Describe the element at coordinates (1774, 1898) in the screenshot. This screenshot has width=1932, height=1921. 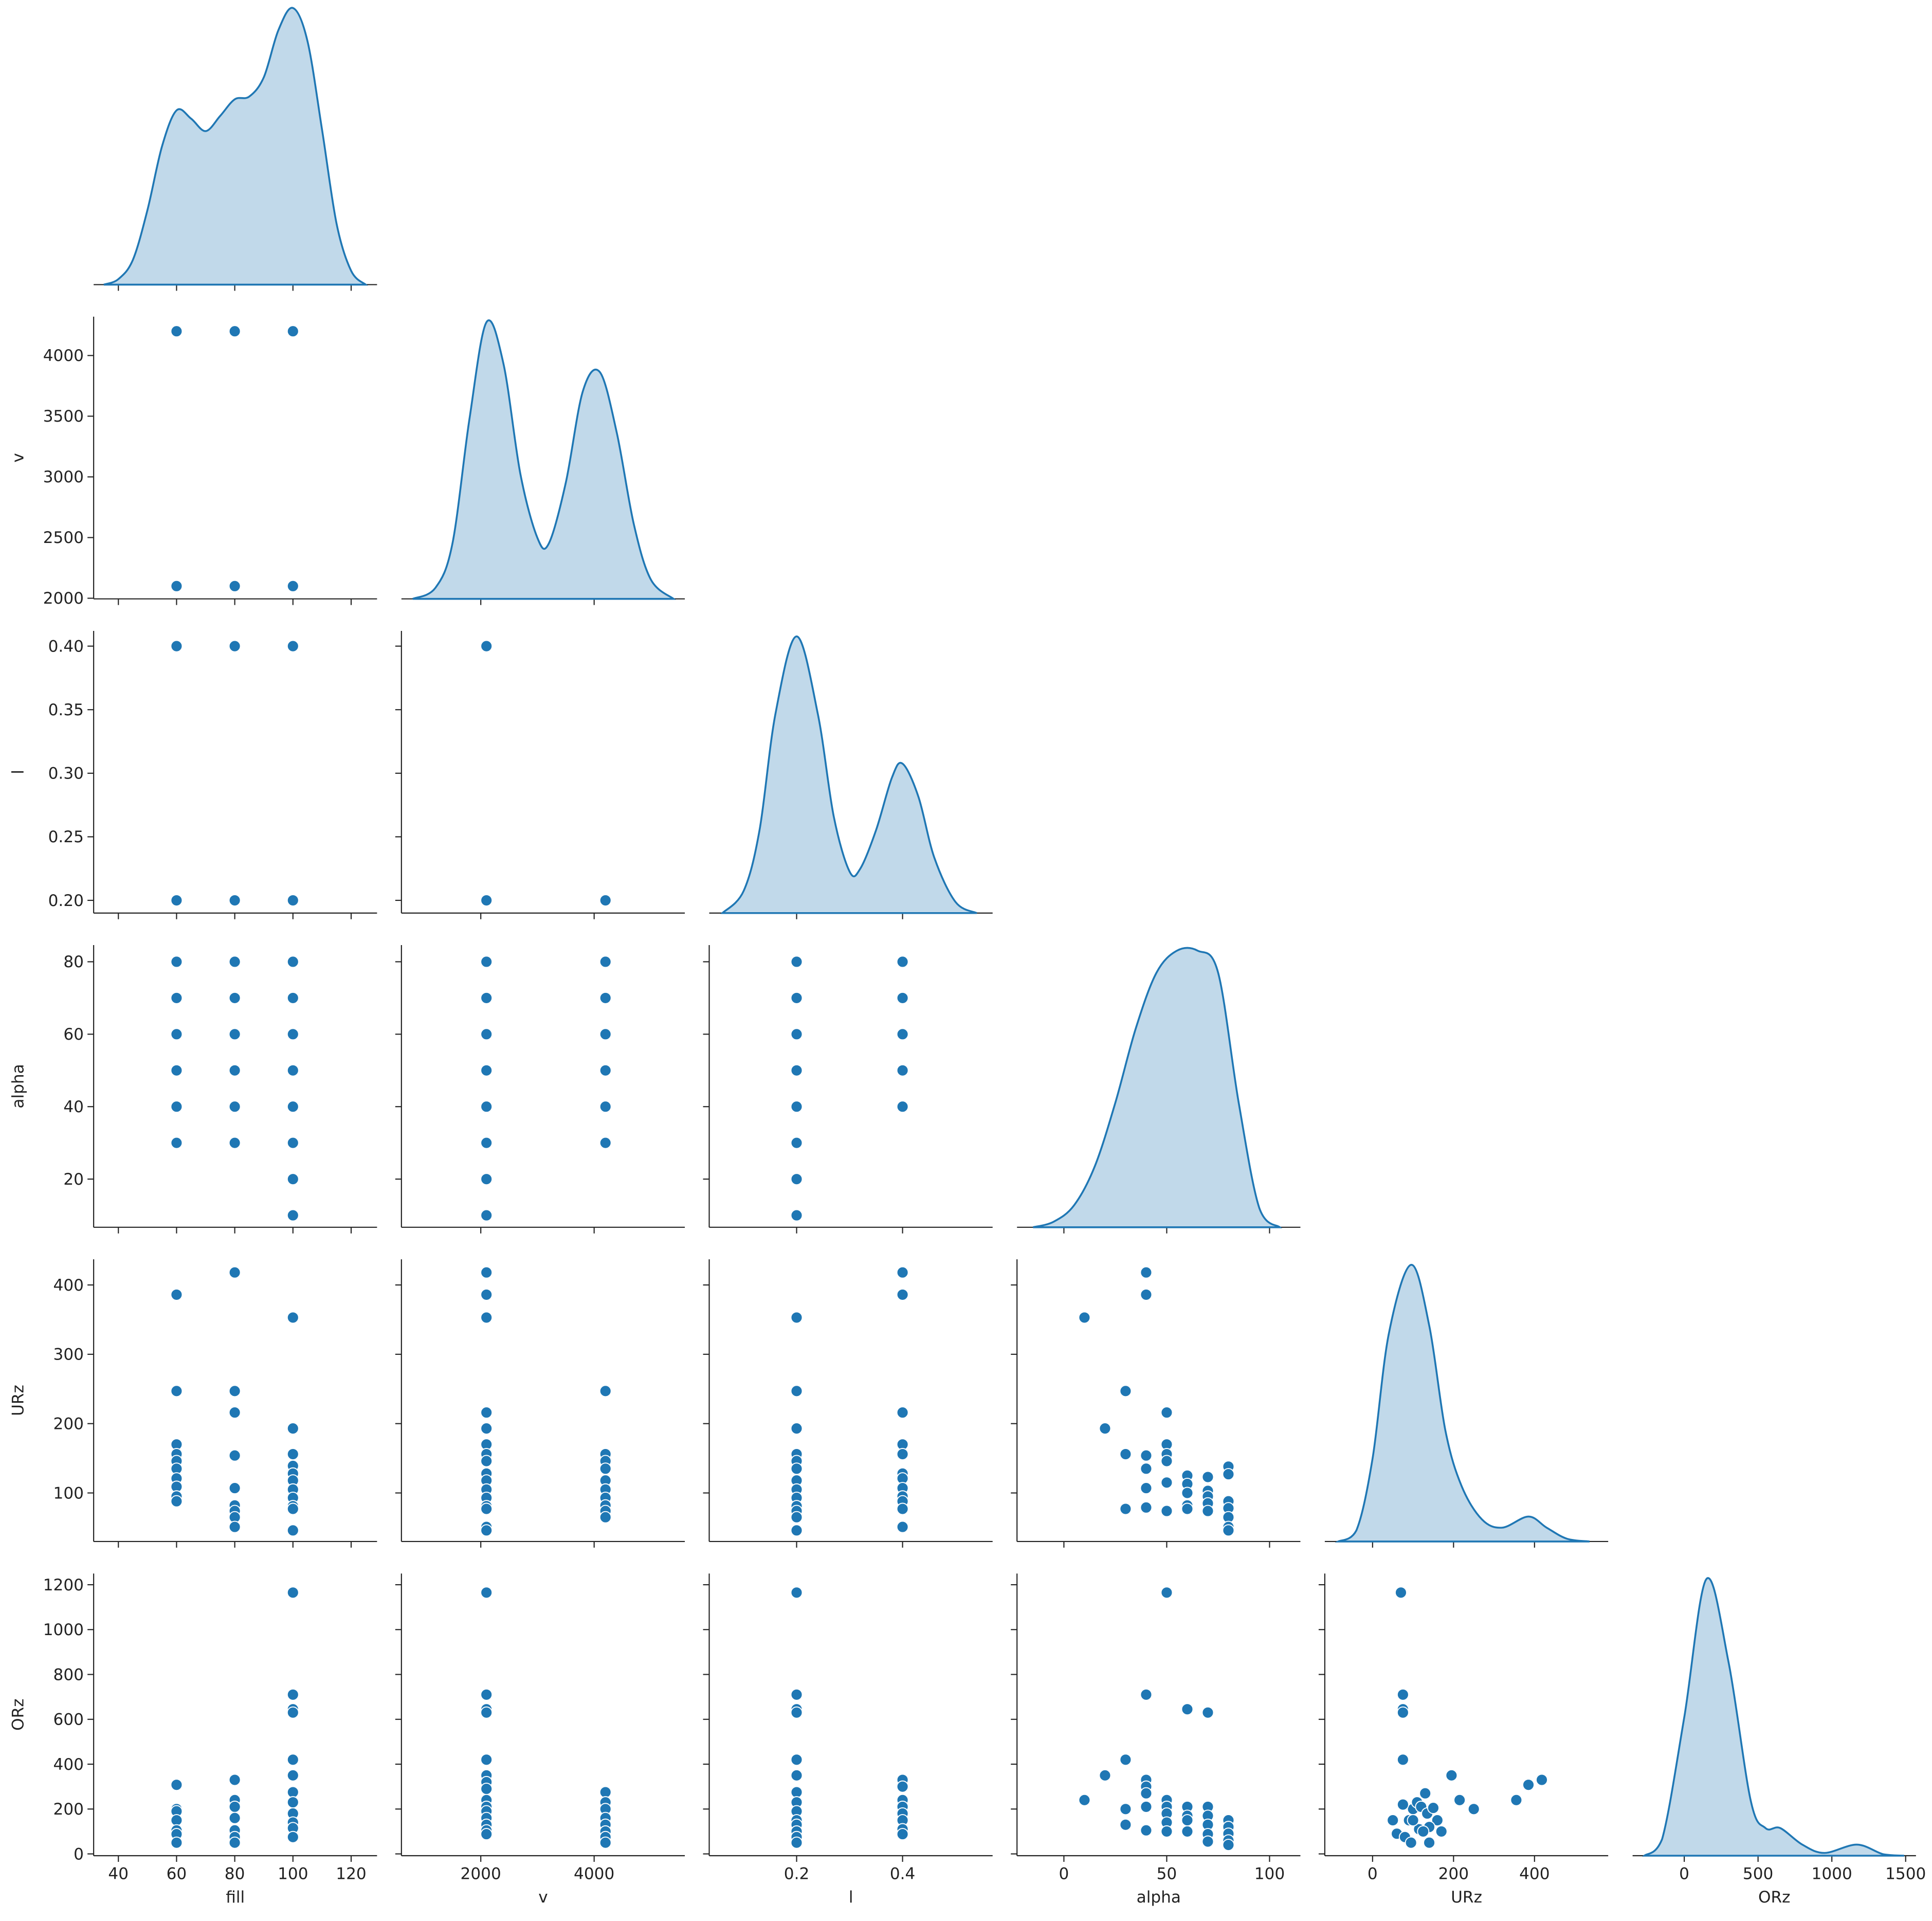
I see `x-axis-label: ORz` at that location.